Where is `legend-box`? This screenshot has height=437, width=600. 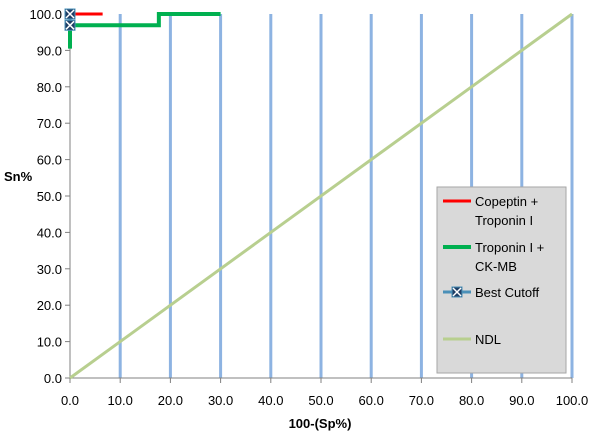
legend-box is located at coordinates (501, 280).